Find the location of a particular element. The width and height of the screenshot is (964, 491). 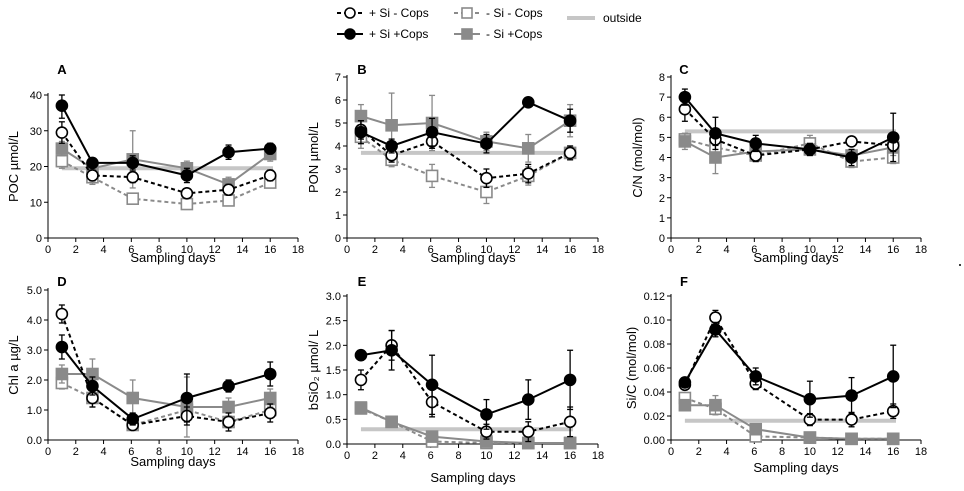

legend-marker is located at coordinates (467, 13).